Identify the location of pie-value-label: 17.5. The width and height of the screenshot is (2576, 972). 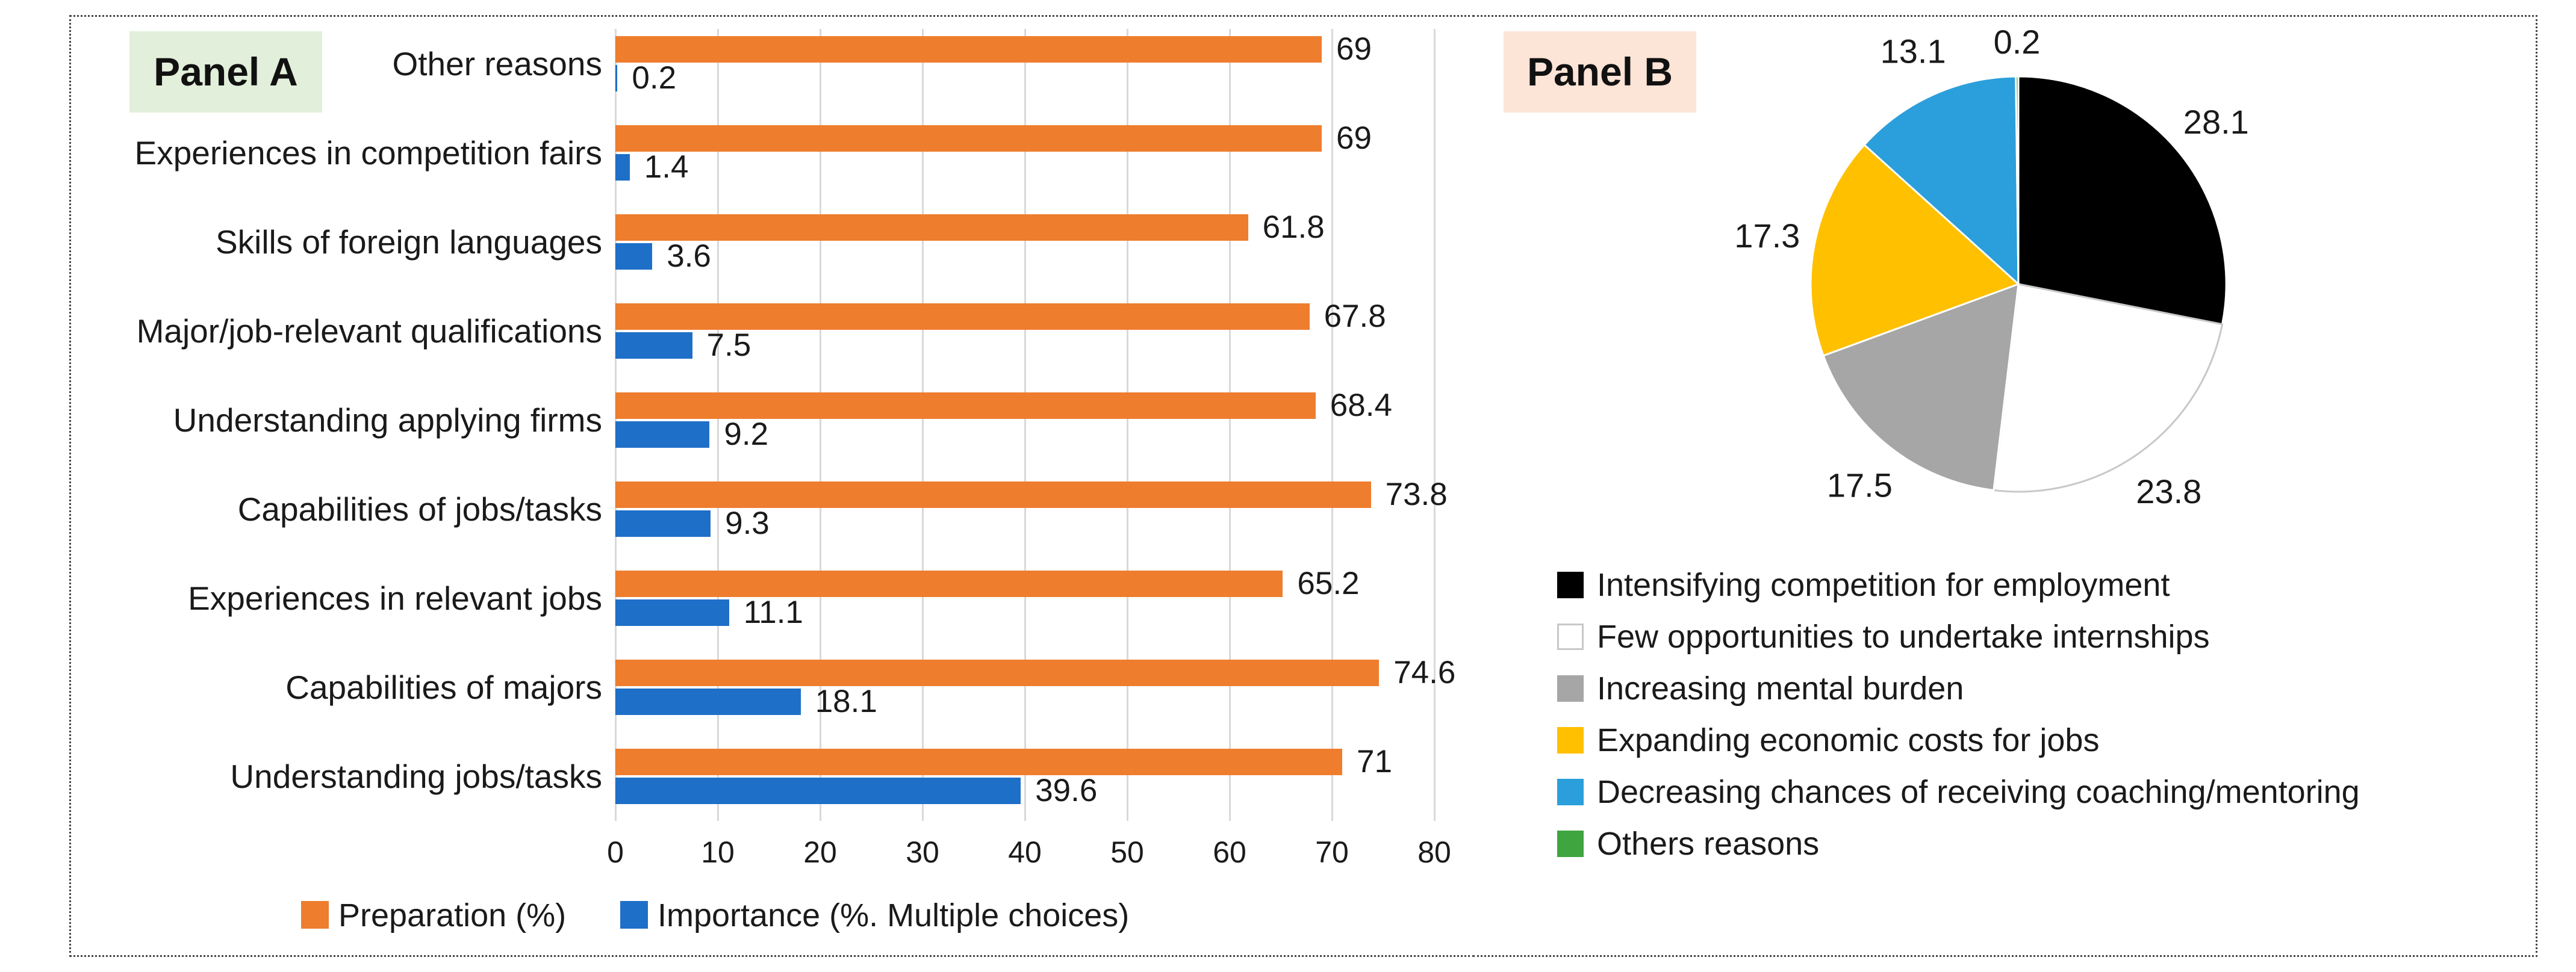
(1860, 485).